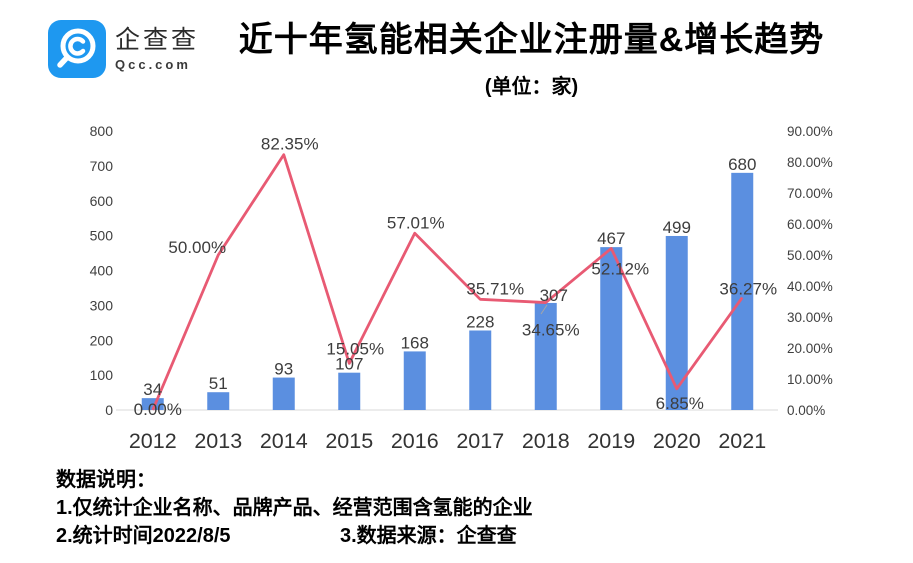 This screenshot has width=913, height=563. I want to click on qcc-logo-icon, so click(77, 49).